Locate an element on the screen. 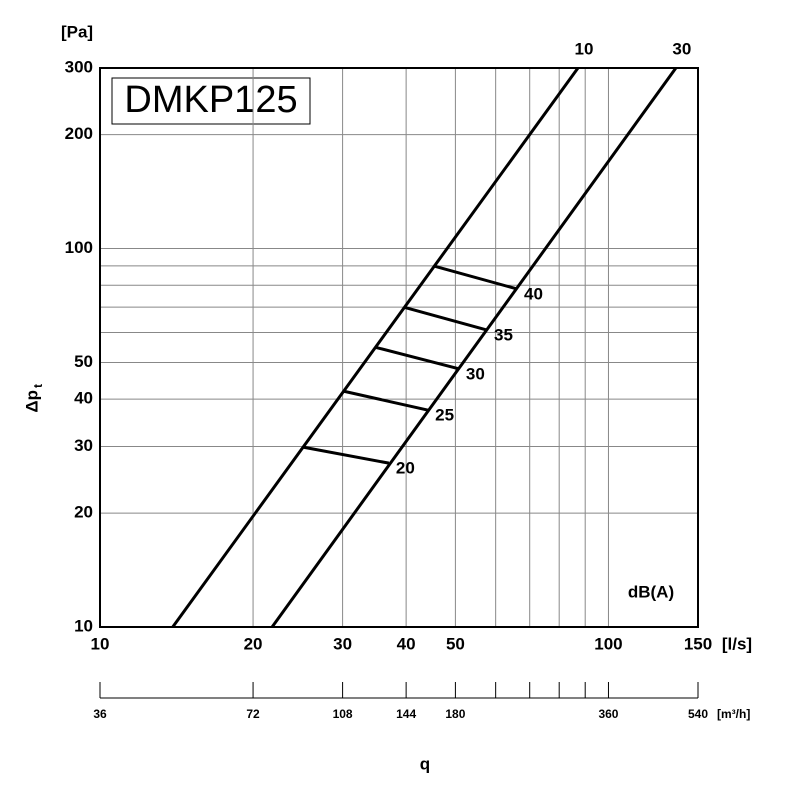 The image size is (800, 799). y-axis-label-sub: t is located at coordinates (38, 386).